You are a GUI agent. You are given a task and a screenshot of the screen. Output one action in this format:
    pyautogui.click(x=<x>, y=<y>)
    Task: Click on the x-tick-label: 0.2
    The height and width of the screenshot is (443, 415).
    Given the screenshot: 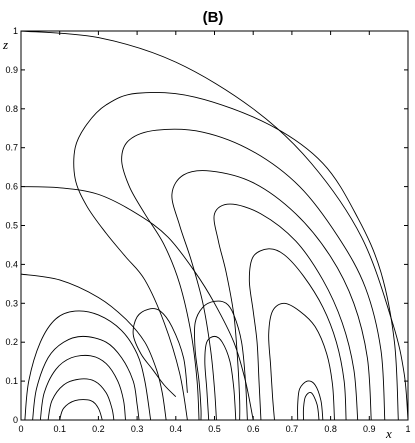 What is the action you would take?
    pyautogui.click(x=98, y=429)
    